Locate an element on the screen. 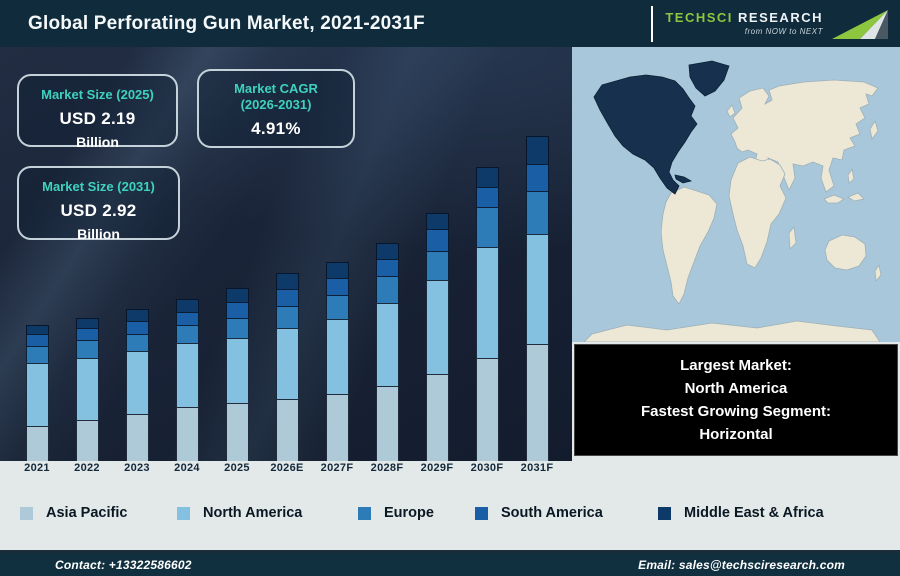 Image resolution: width=900 pixels, height=576 pixels. map-antarctica is located at coordinates (732, 331).